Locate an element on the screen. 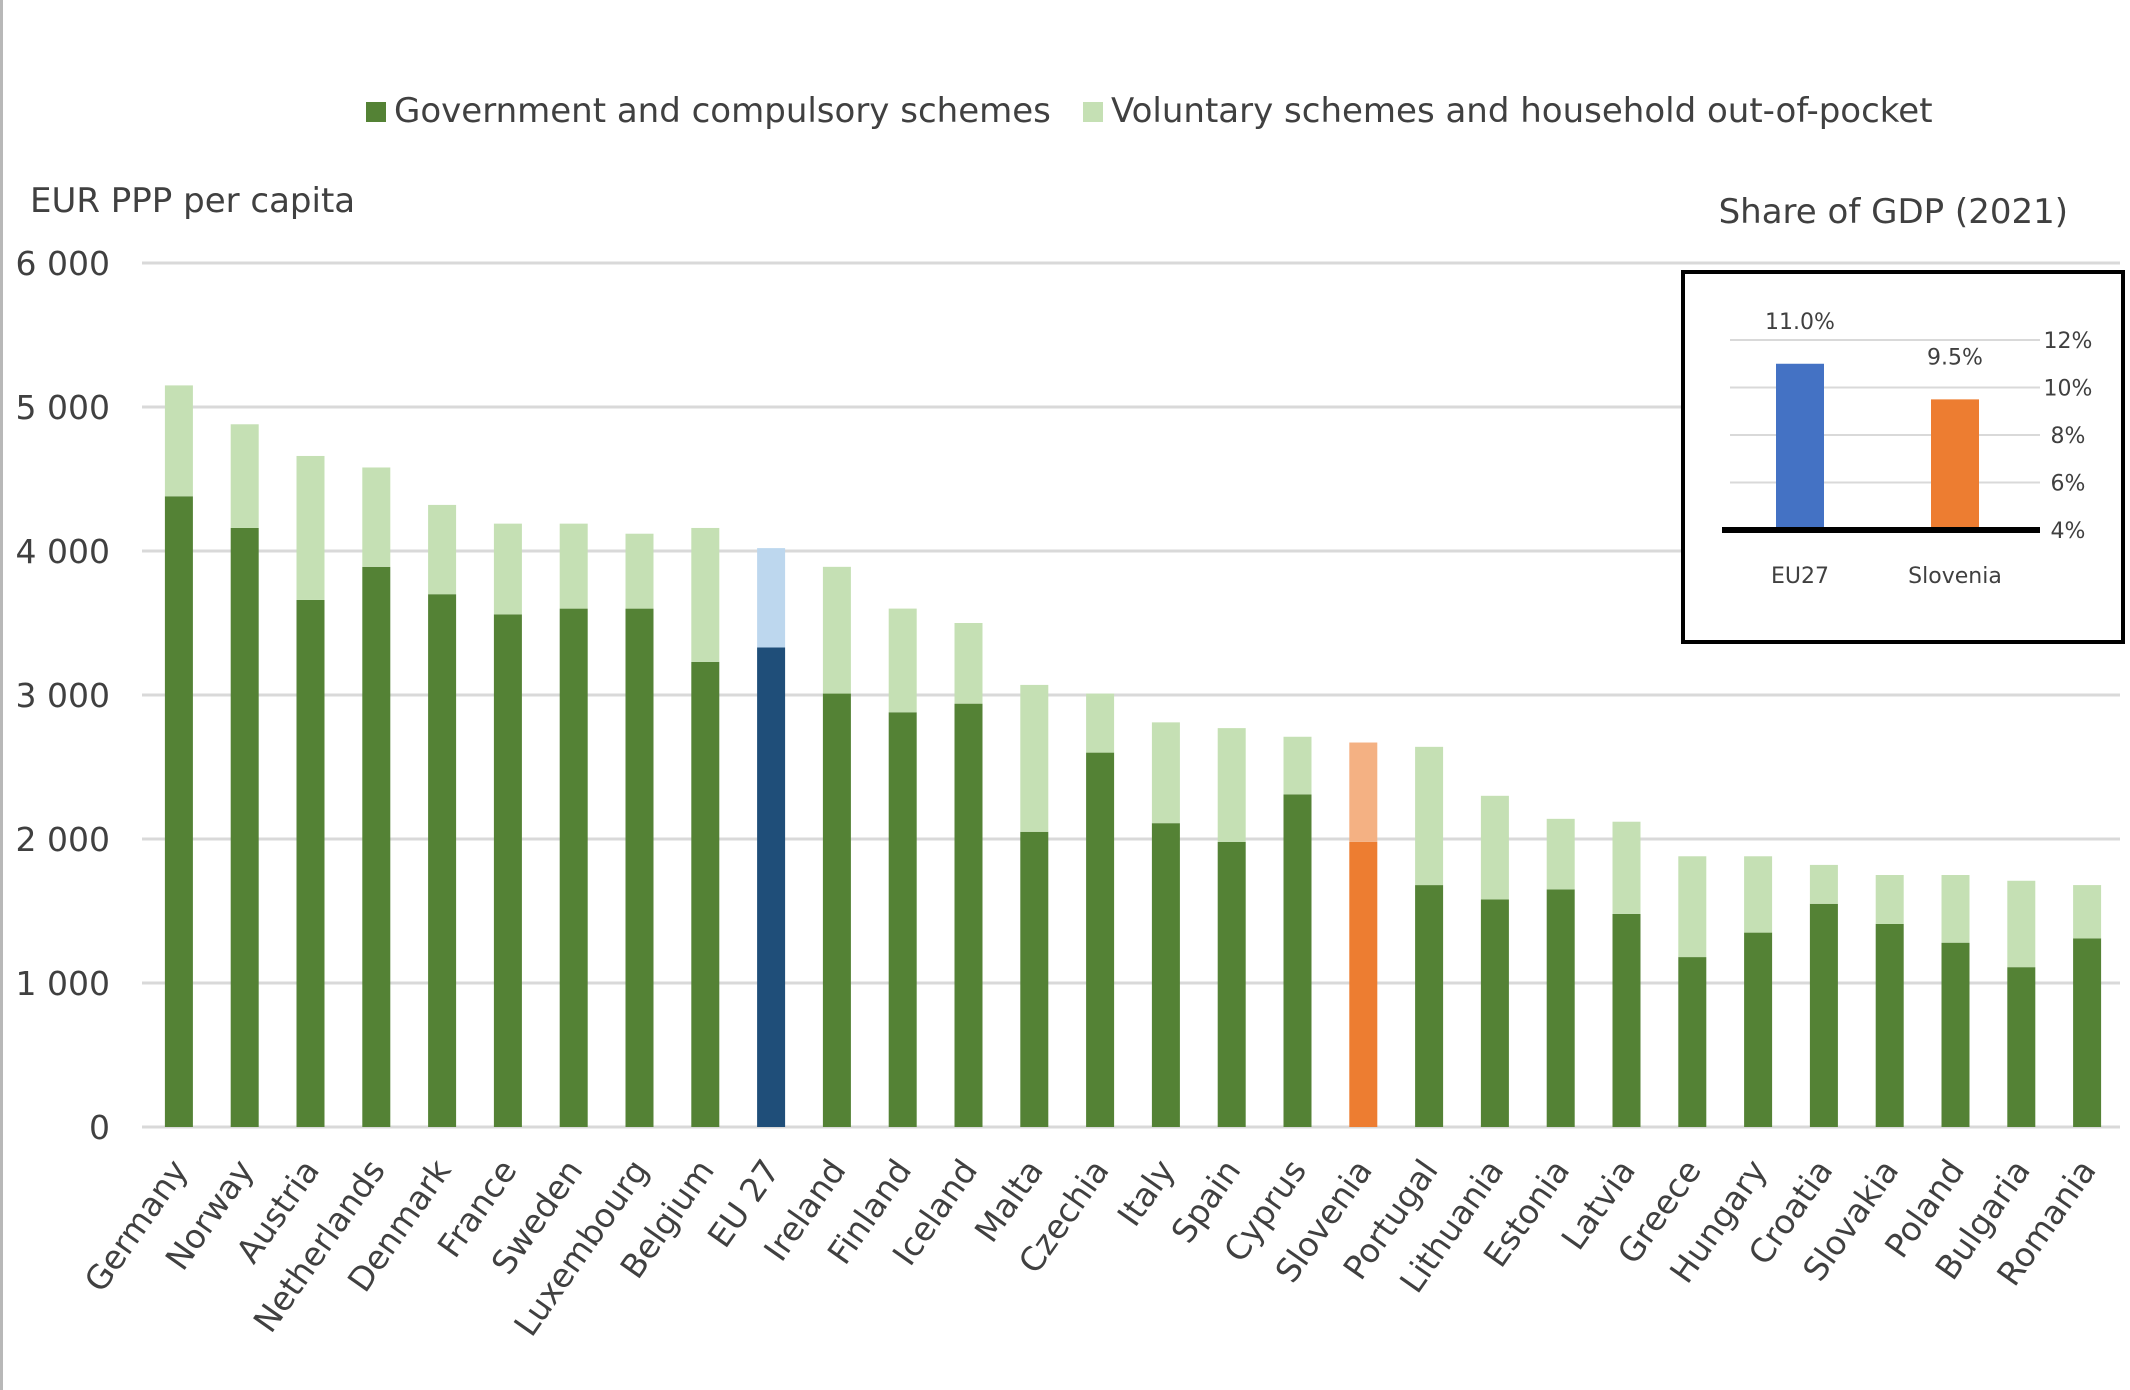 This screenshot has height=1390, width=2130. inset-title: Share of GDP (2021) is located at coordinates (1893, 212).